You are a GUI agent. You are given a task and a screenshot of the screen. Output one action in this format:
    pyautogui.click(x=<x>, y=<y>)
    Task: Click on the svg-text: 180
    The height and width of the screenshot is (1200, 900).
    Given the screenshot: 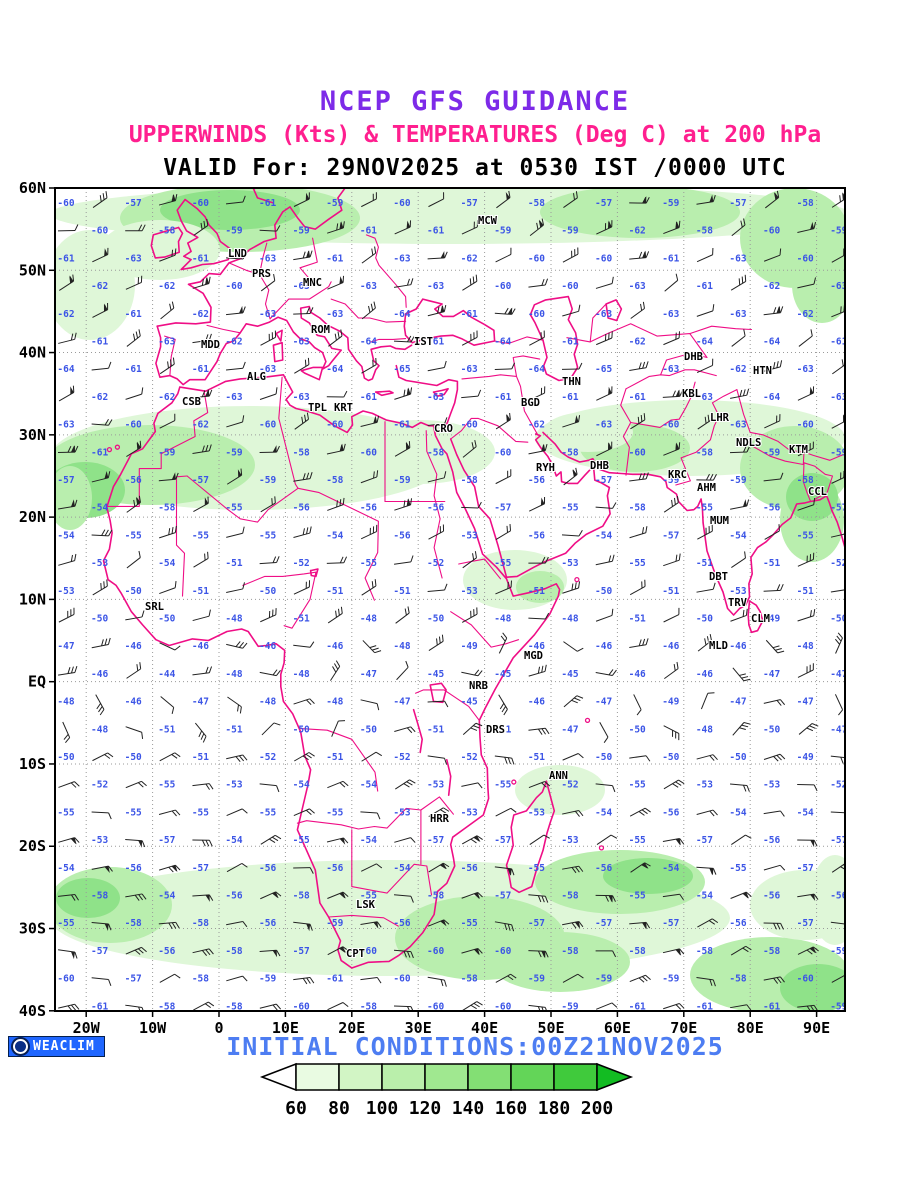 What is the action you would take?
    pyautogui.click(x=554, y=1108)
    